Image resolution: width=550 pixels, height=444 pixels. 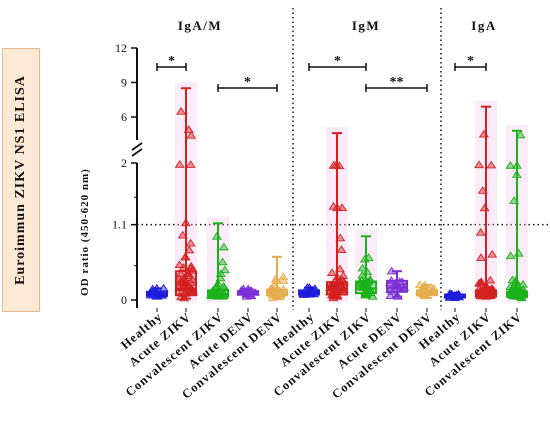 I want to click on y-tick-label: 12, so click(x=121, y=48).